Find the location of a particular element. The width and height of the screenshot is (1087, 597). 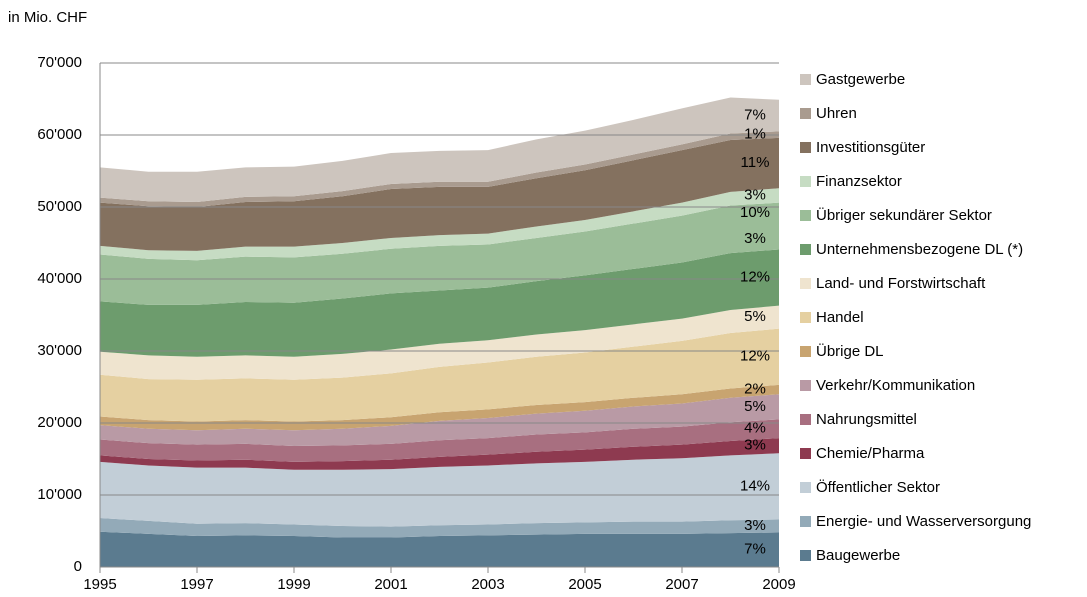

share-label: 4% is located at coordinates (755, 428).